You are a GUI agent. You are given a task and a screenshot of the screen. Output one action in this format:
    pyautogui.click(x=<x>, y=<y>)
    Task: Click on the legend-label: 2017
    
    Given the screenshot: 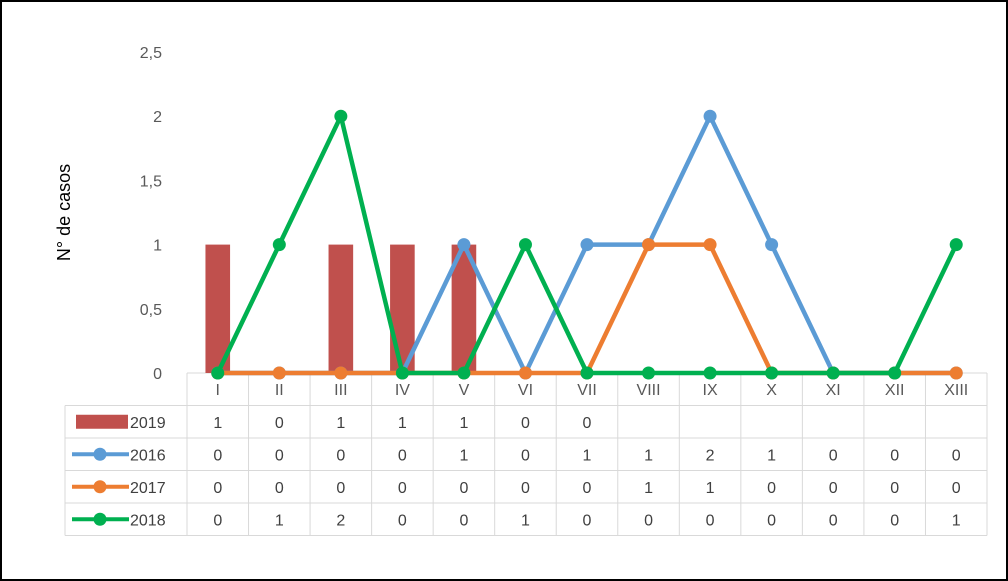 What is the action you would take?
    pyautogui.click(x=148, y=488)
    